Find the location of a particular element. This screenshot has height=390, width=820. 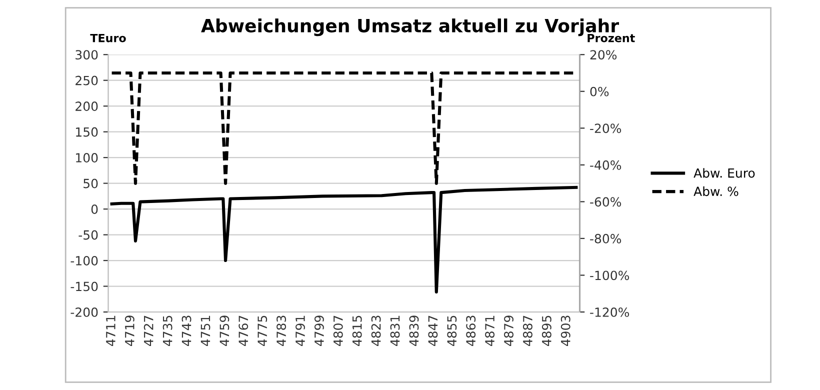

y2-tick-label: -100% is located at coordinates (610, 275).